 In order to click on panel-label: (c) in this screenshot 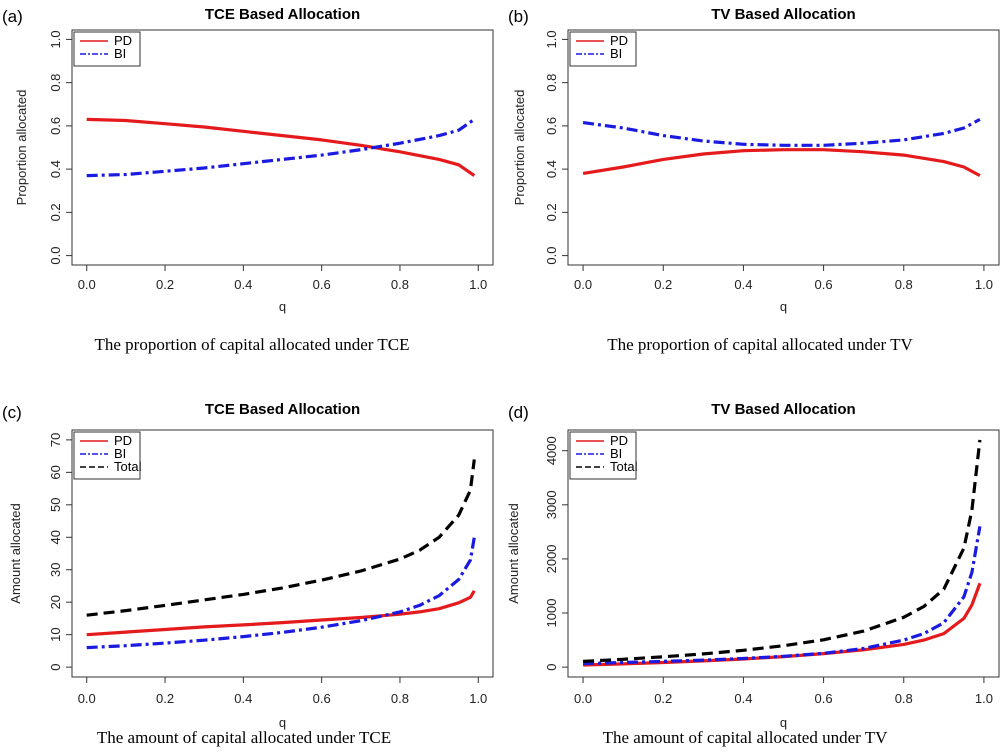, I will do `click(12, 412)`.